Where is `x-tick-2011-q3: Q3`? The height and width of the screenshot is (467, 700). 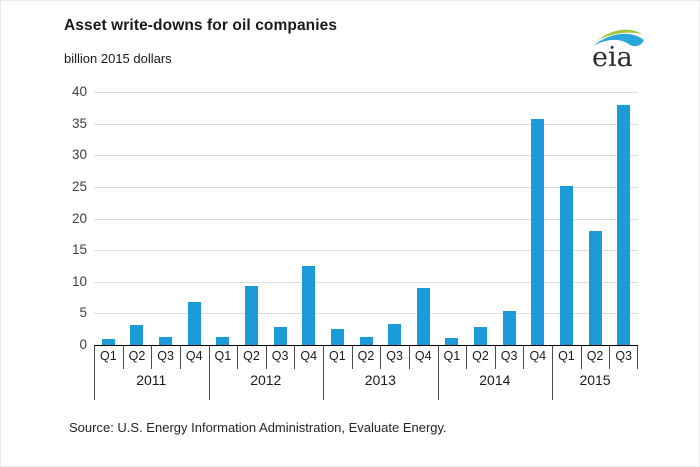
x-tick-2011-q3: Q3 is located at coordinates (165, 356).